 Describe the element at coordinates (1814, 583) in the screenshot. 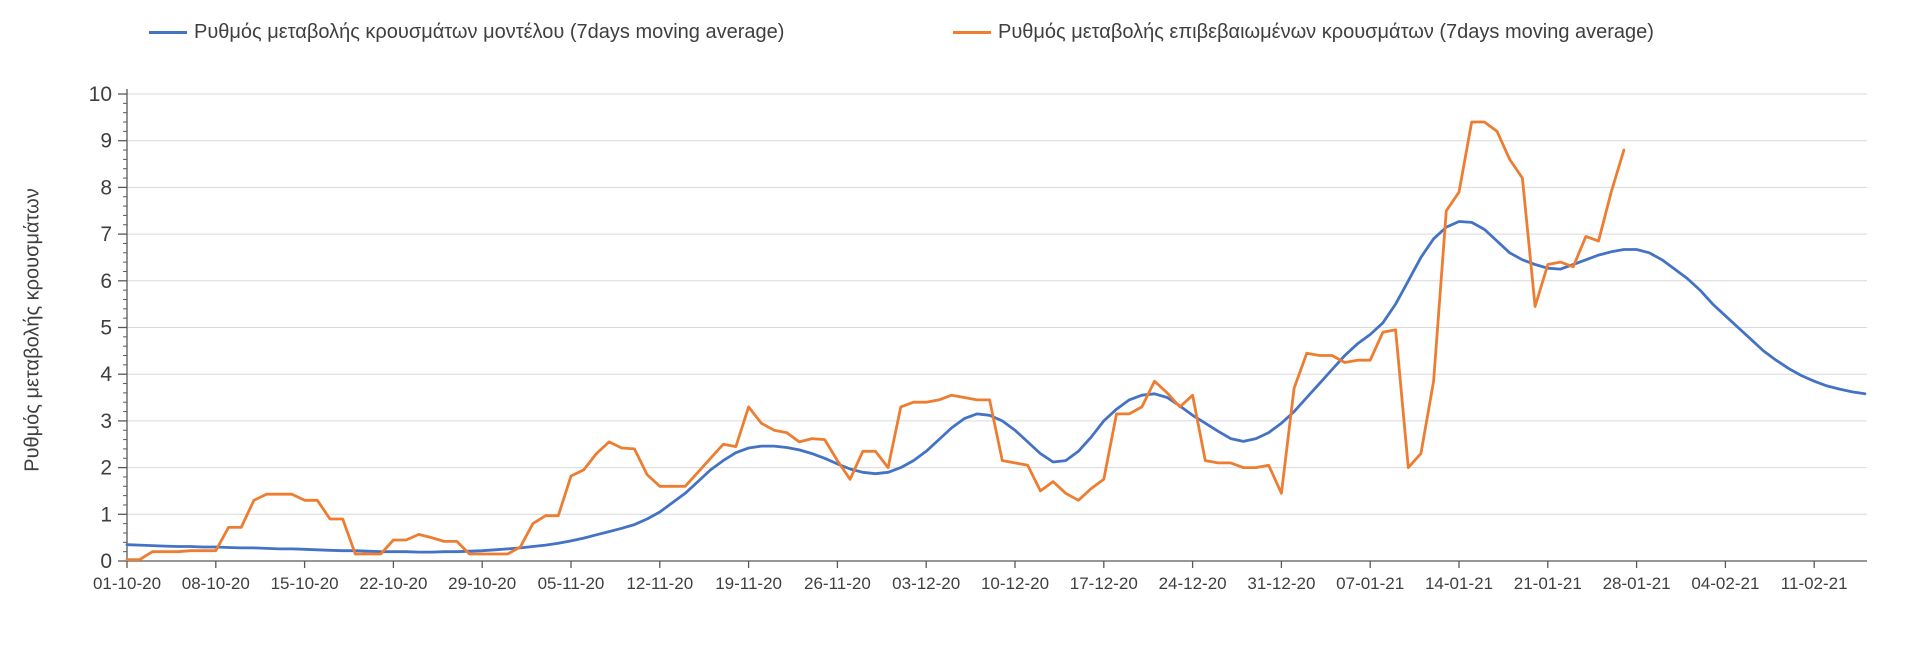

I see `x-tick-label: 11-02-21` at that location.